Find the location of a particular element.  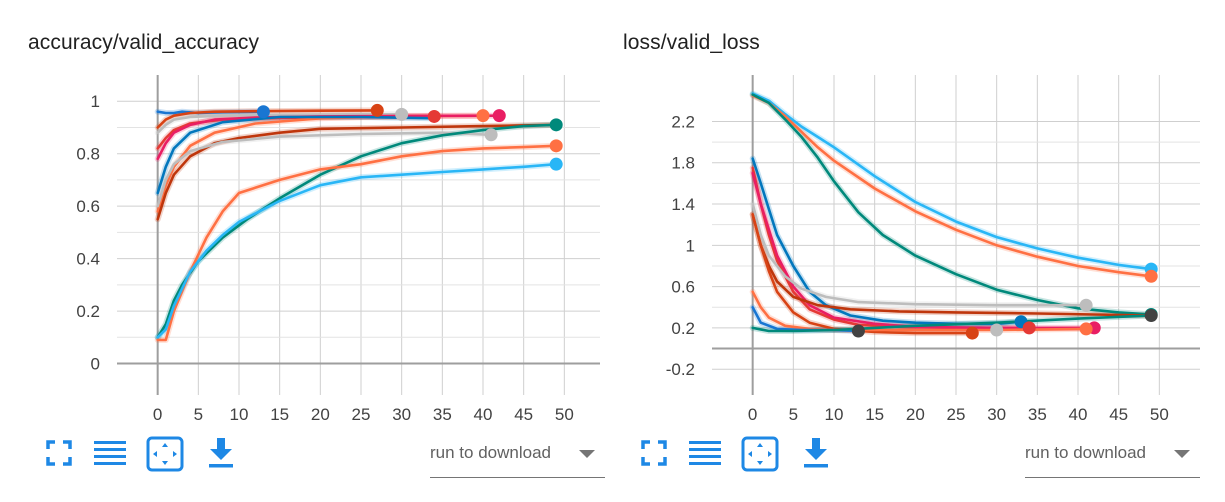

chart-title: loss/valid_loss is located at coordinates (691, 42).